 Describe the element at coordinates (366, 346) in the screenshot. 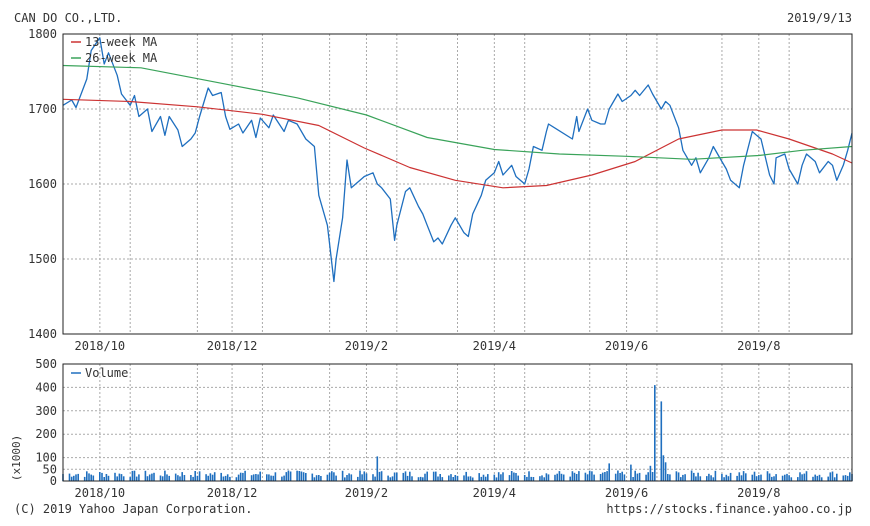

I see `price-x-tick-label: 2019/2` at that location.